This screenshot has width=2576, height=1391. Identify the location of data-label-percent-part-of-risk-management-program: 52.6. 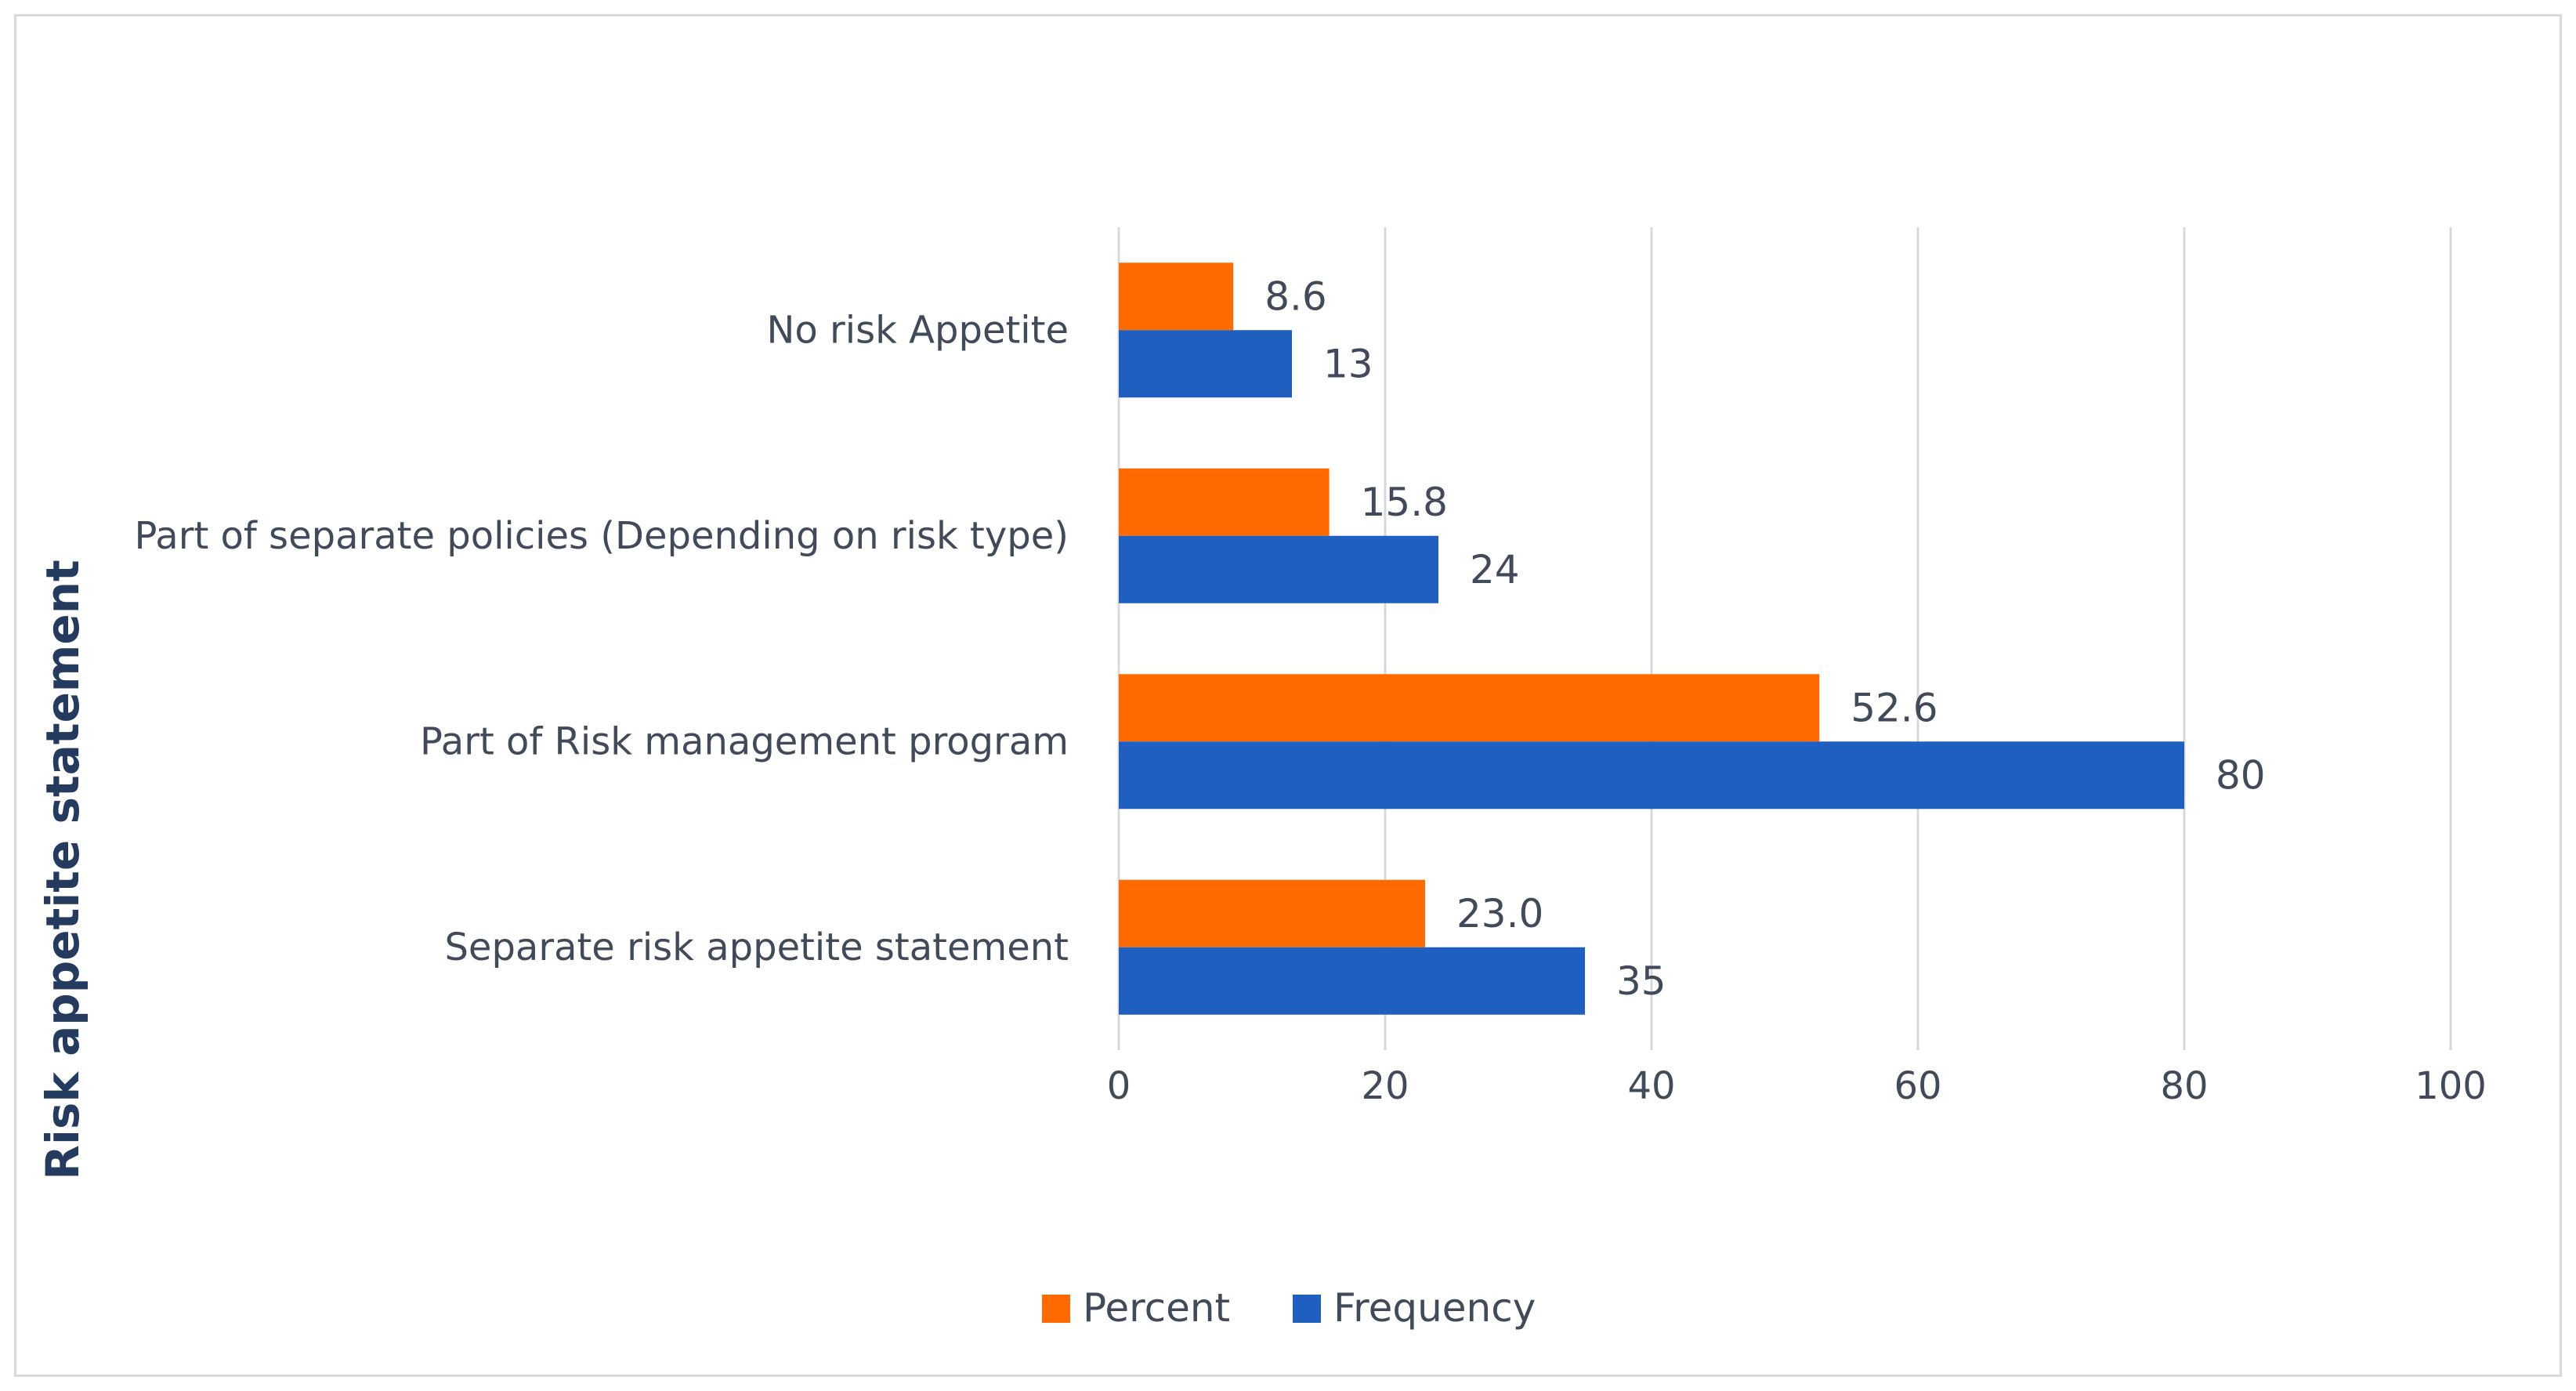
(1894, 707).